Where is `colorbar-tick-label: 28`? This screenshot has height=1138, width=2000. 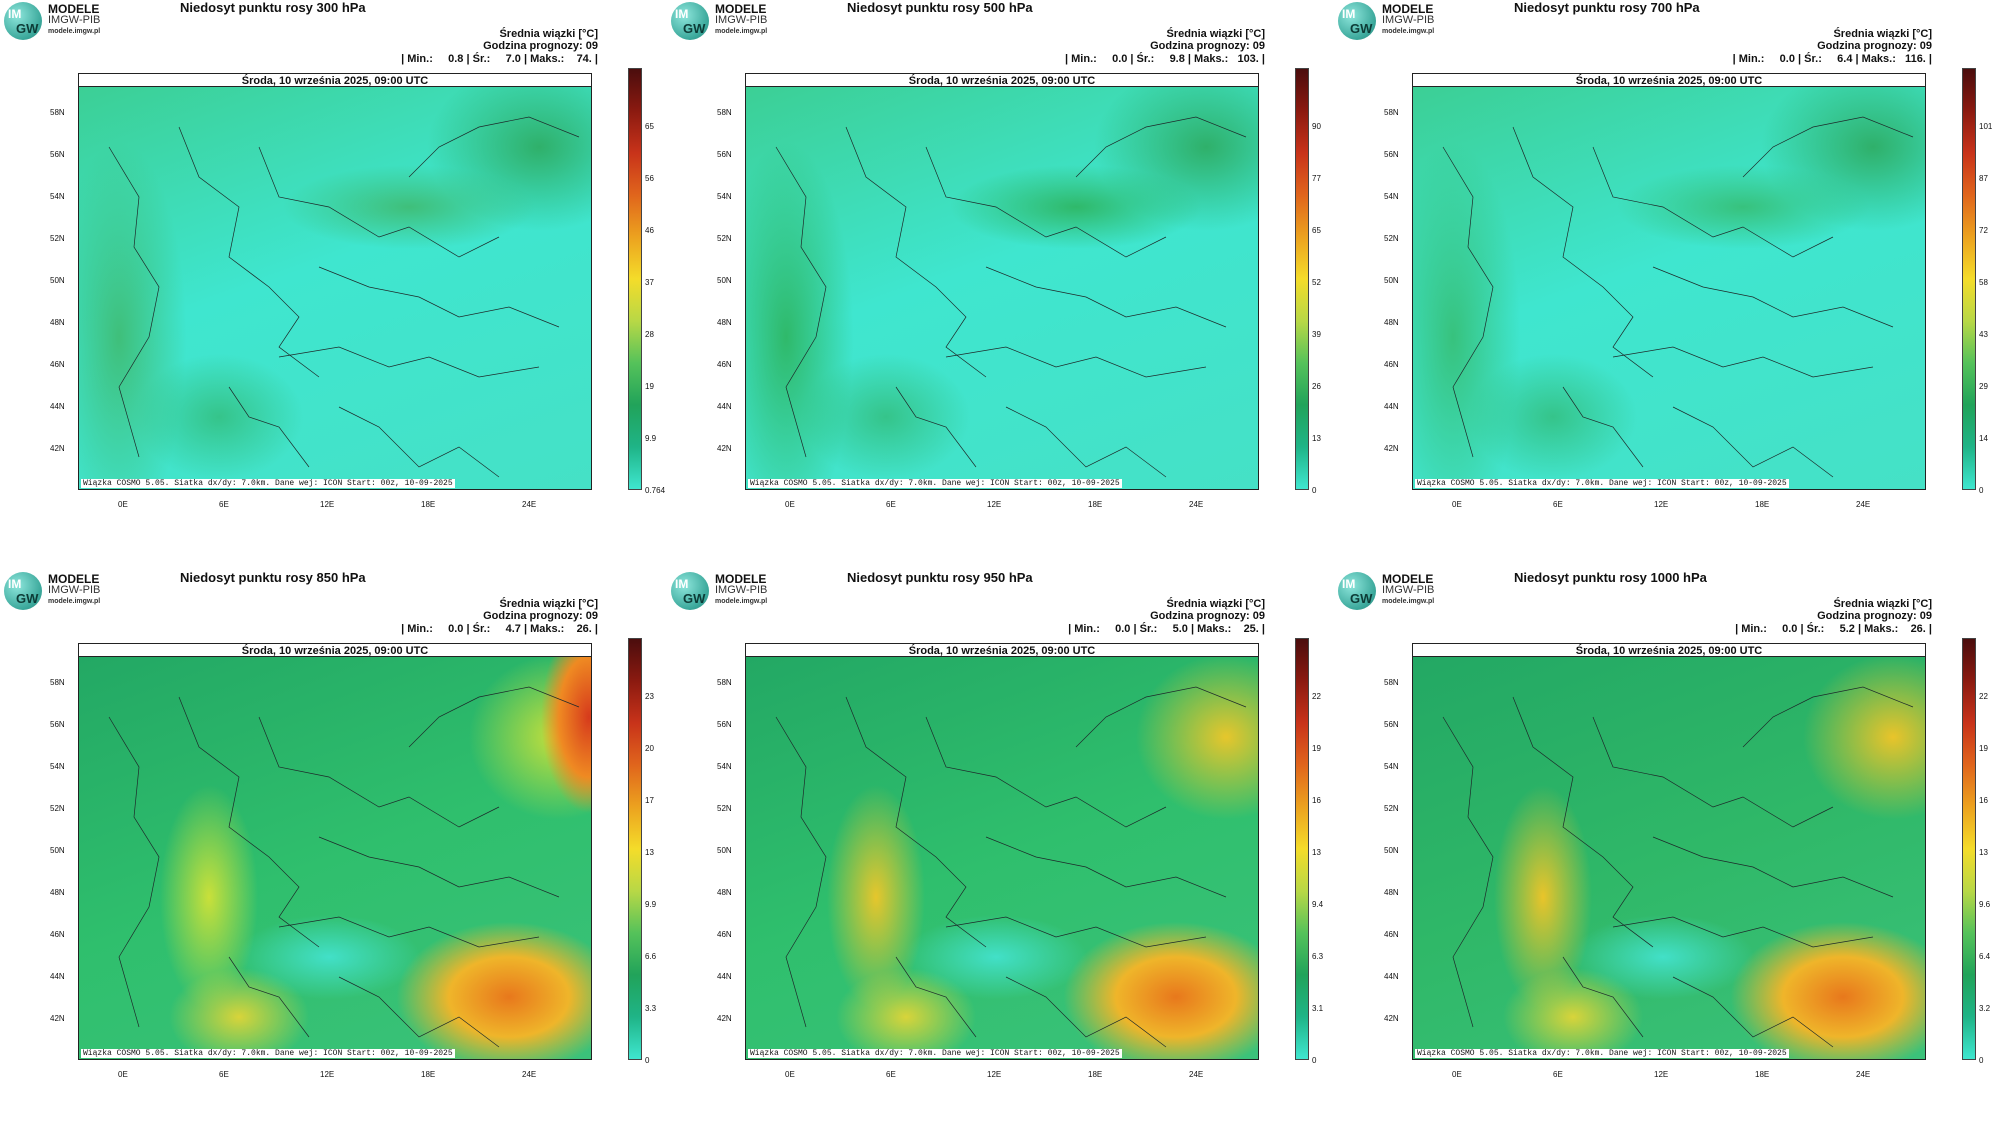
colorbar-tick-label: 28 is located at coordinates (649, 334).